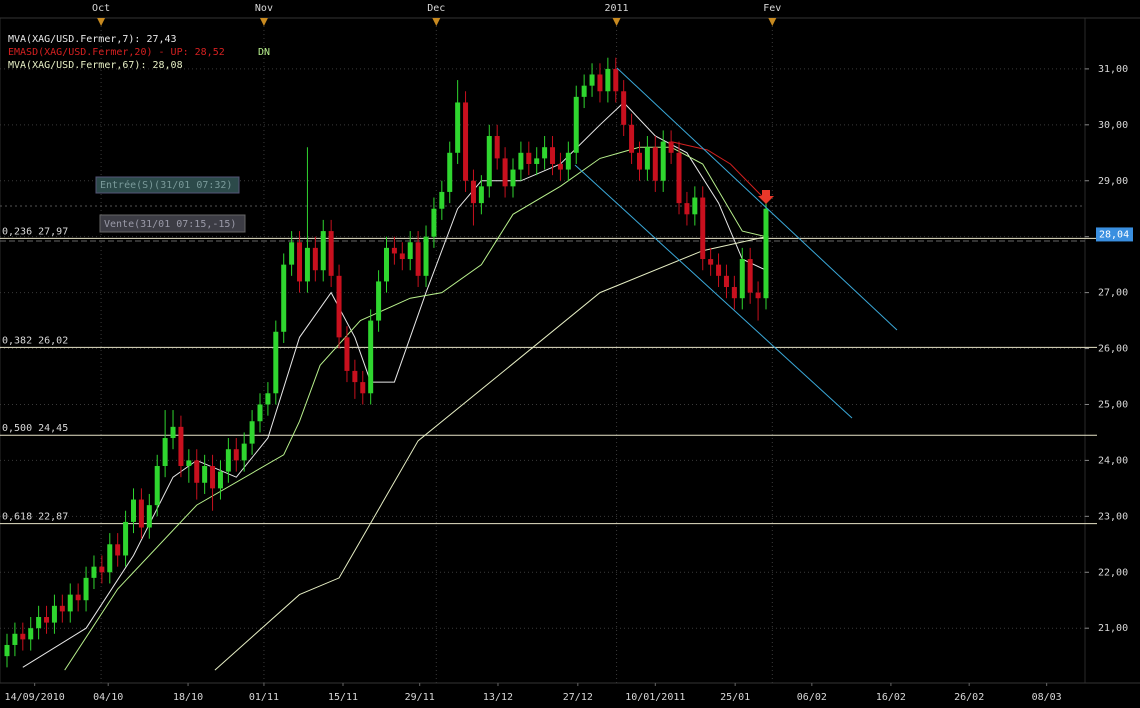 The height and width of the screenshot is (708, 1140). Describe the element at coordinates (1113, 404) in the screenshot. I see `y-tick-label: 25,00` at that location.